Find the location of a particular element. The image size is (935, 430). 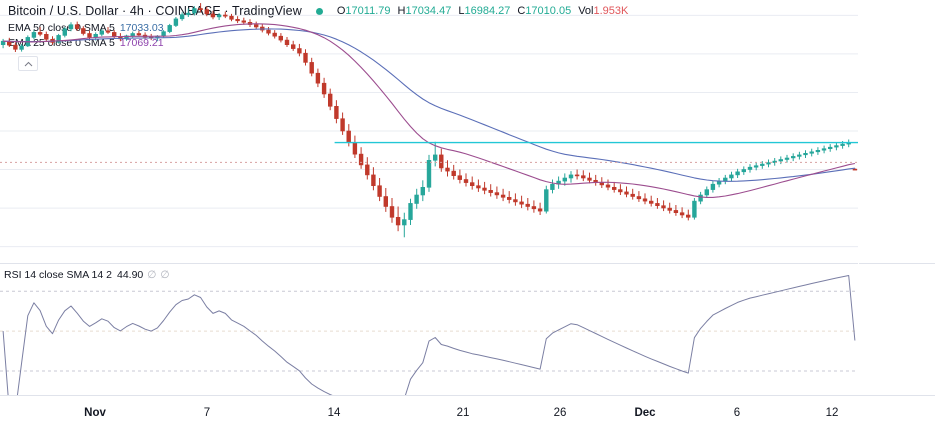

legend-rsi-extra-2: ∅ is located at coordinates (165, 275).